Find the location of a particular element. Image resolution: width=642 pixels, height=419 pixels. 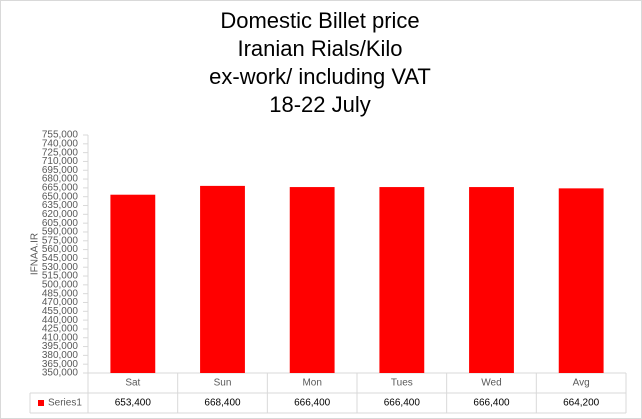

table-value: 664,200 is located at coordinates (581, 403).